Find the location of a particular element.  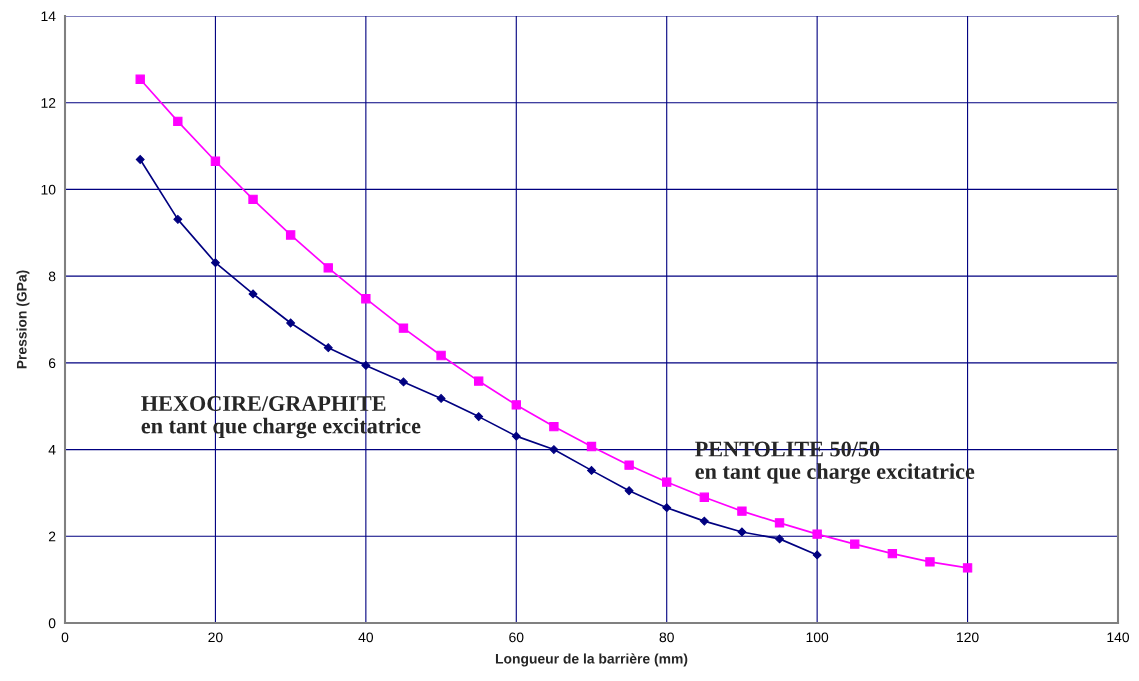

y-tick-label: 2 is located at coordinates (52, 536).